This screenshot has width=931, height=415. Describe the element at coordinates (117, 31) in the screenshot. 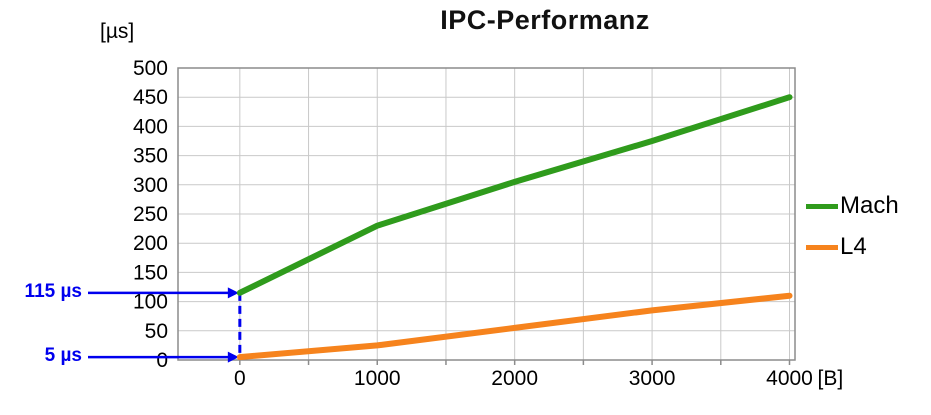

I see `y-axis-unit-label: [µs]` at that location.